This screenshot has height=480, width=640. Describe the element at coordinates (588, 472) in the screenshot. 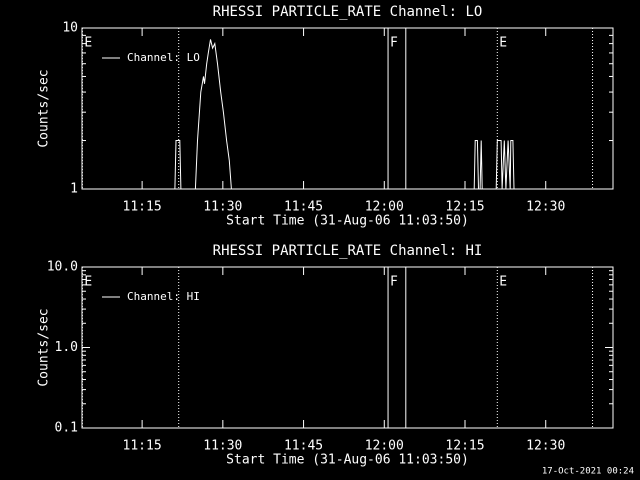

I see `footer: 17-Oct-2021 00:24` at that location.